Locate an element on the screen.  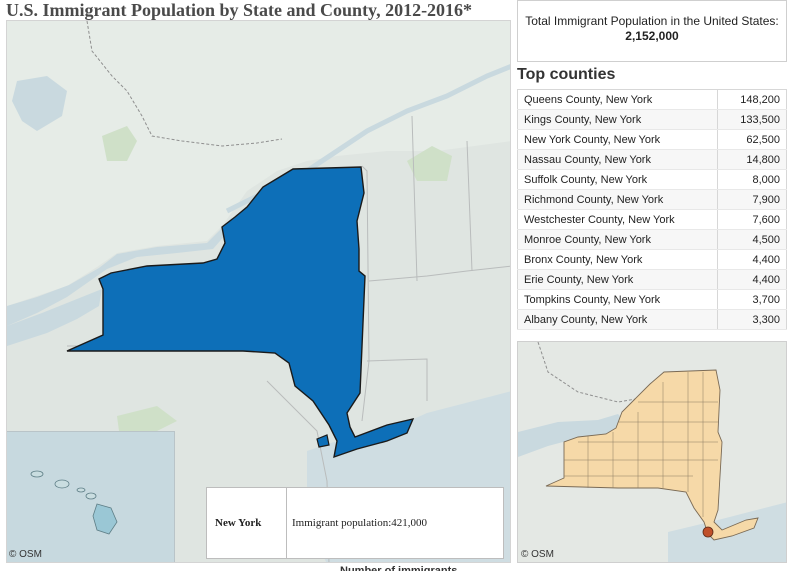
county-name-cell: Albany County, New York is located at coordinates (617, 319).